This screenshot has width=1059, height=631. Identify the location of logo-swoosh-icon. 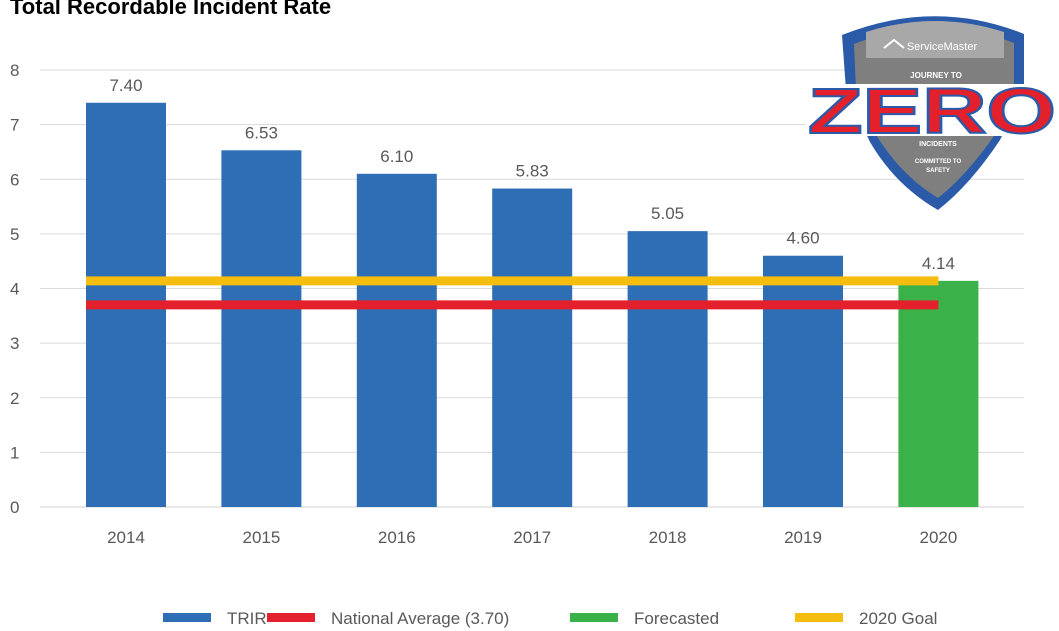
(894, 43).